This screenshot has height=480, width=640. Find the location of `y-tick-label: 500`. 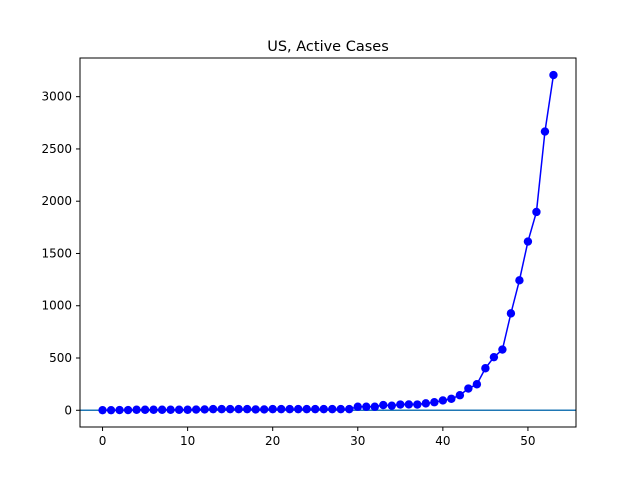

y-tick-label: 500 is located at coordinates (60, 358).